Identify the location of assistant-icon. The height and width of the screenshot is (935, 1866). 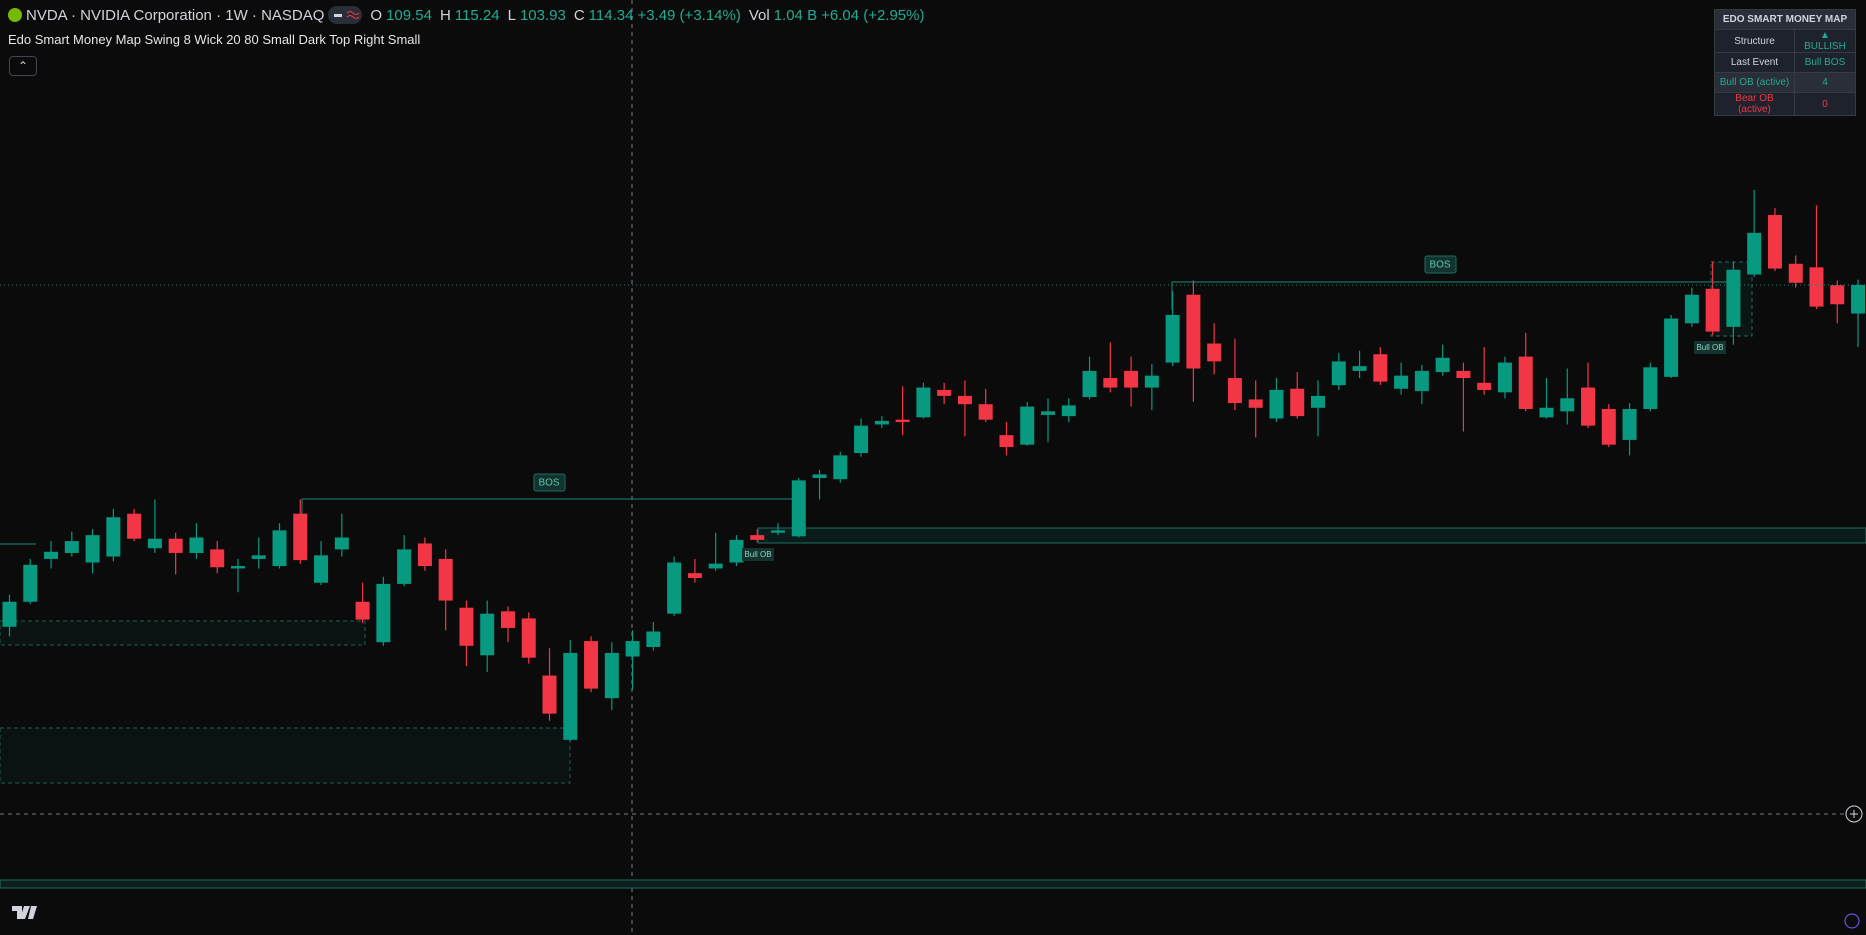
(1852, 921).